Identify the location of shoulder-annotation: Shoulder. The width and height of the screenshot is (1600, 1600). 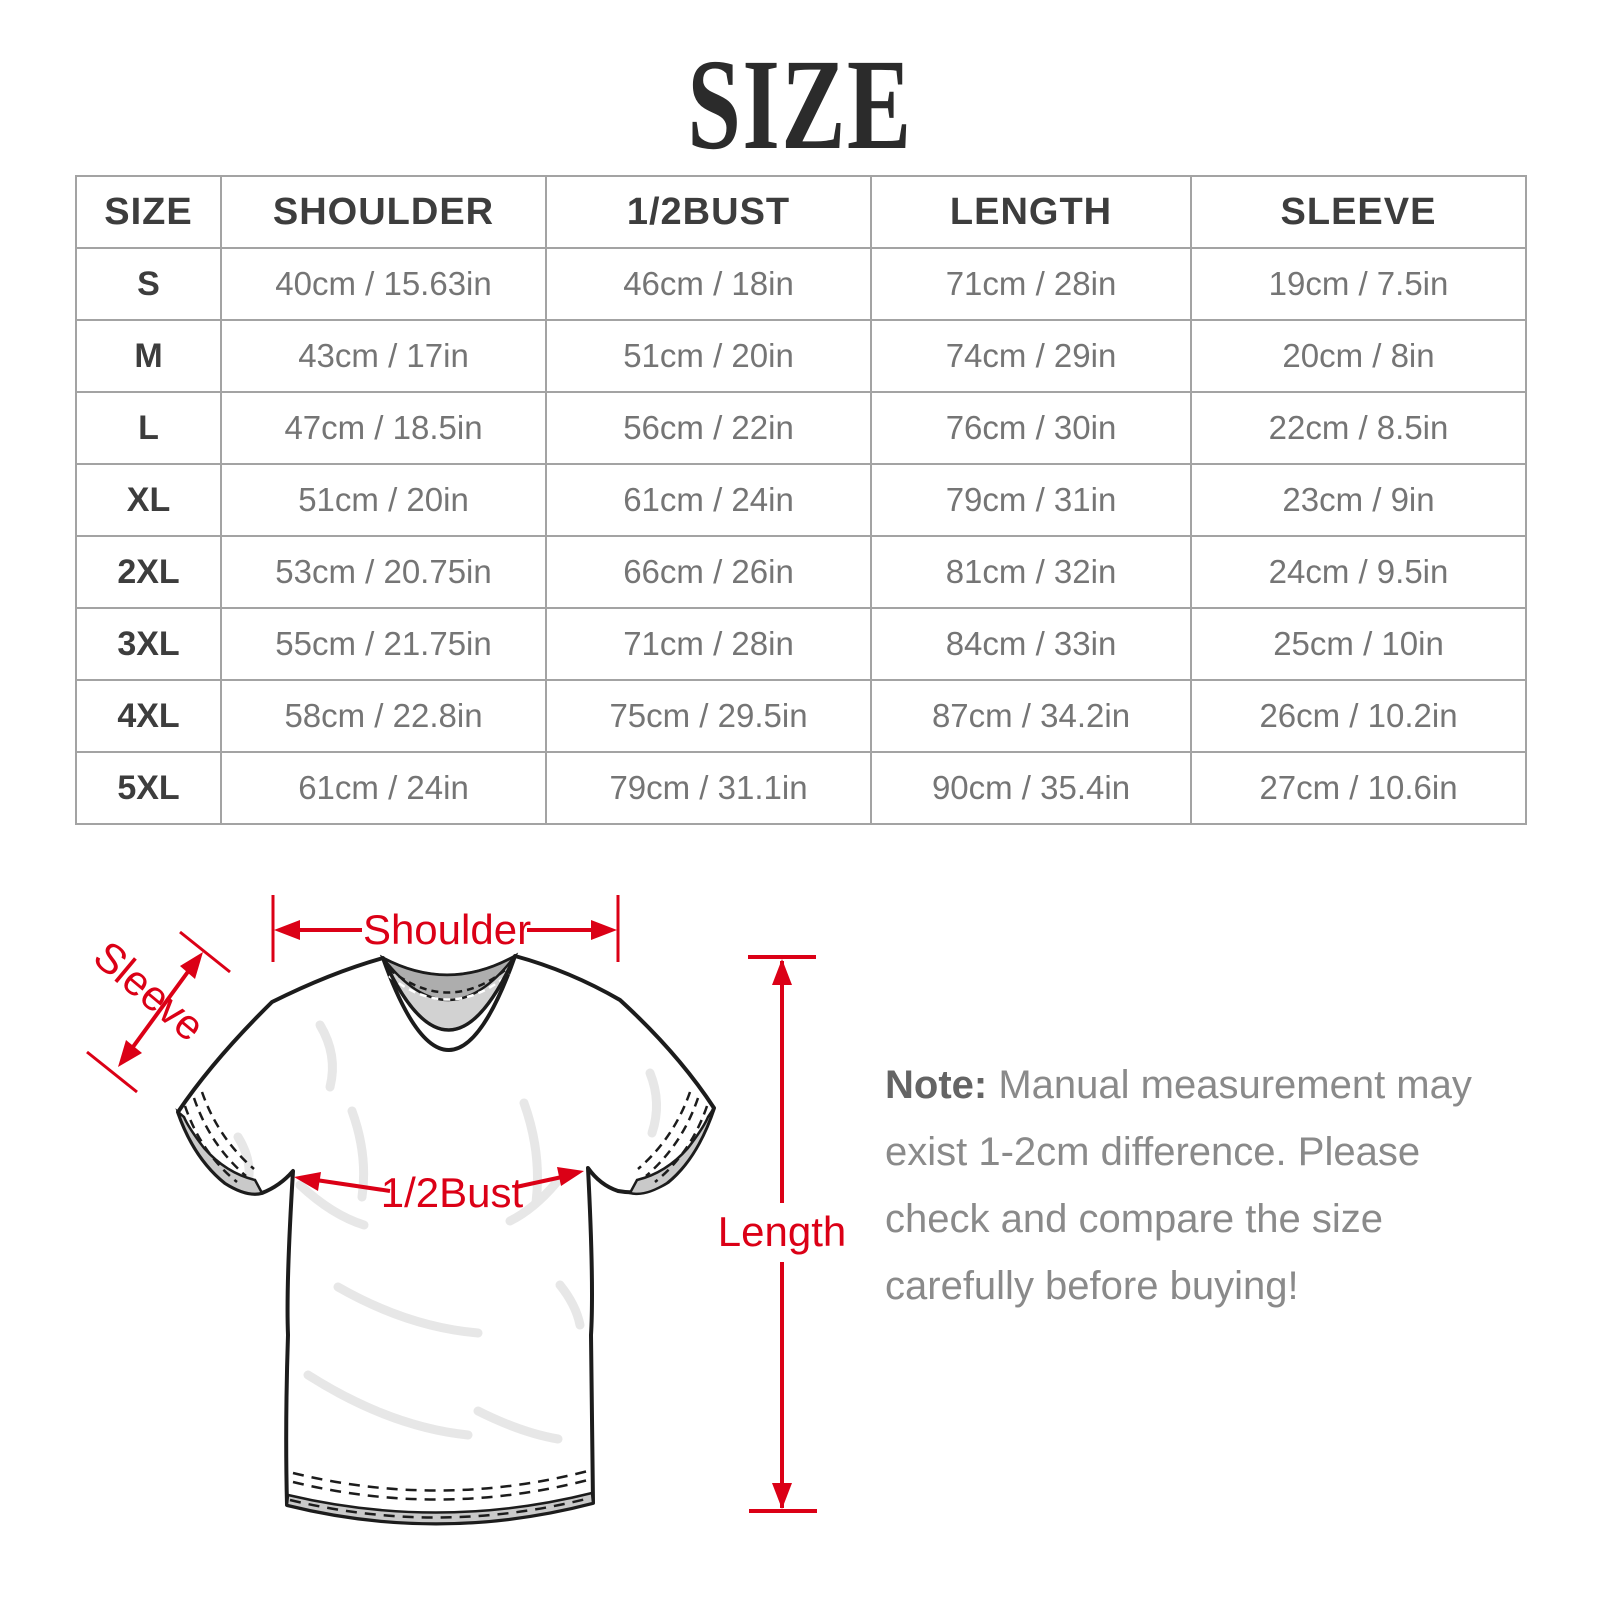
(445, 928).